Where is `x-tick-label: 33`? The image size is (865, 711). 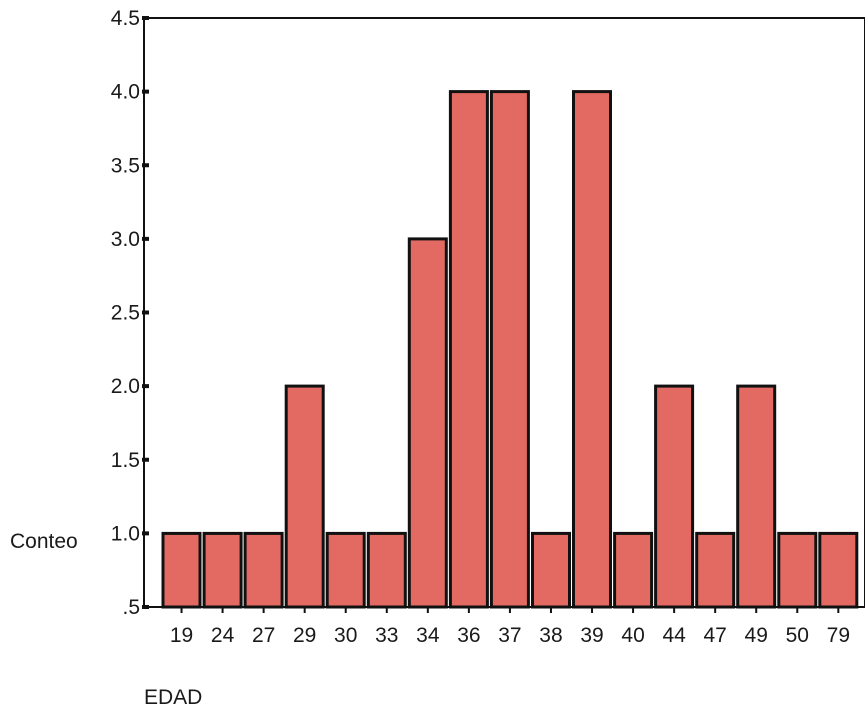 x-tick-label: 33 is located at coordinates (386, 635).